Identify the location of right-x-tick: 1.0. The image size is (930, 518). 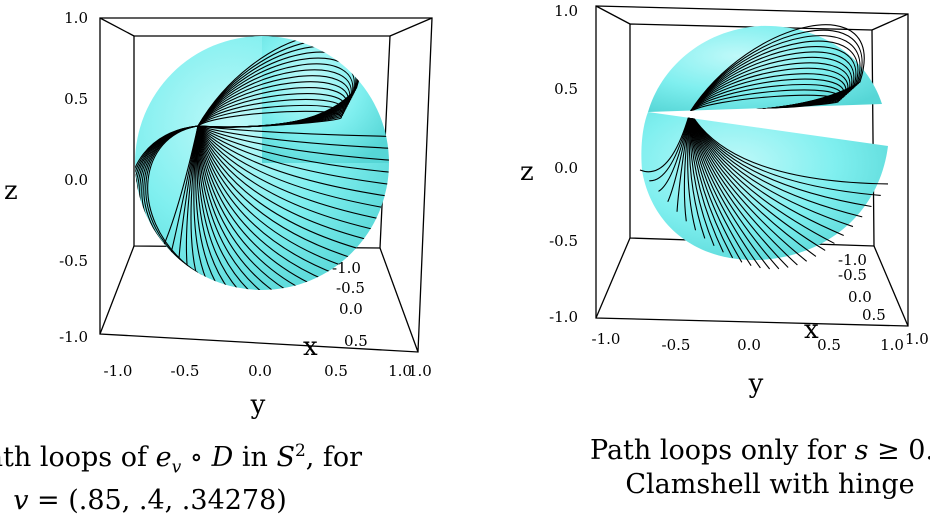
(917, 339).